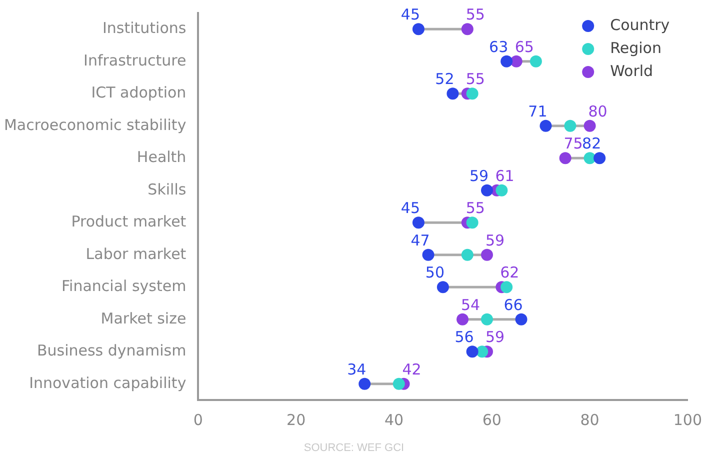 The height and width of the screenshot is (461, 708). Describe the element at coordinates (573, 143) in the screenshot. I see `data-label: 75` at that location.